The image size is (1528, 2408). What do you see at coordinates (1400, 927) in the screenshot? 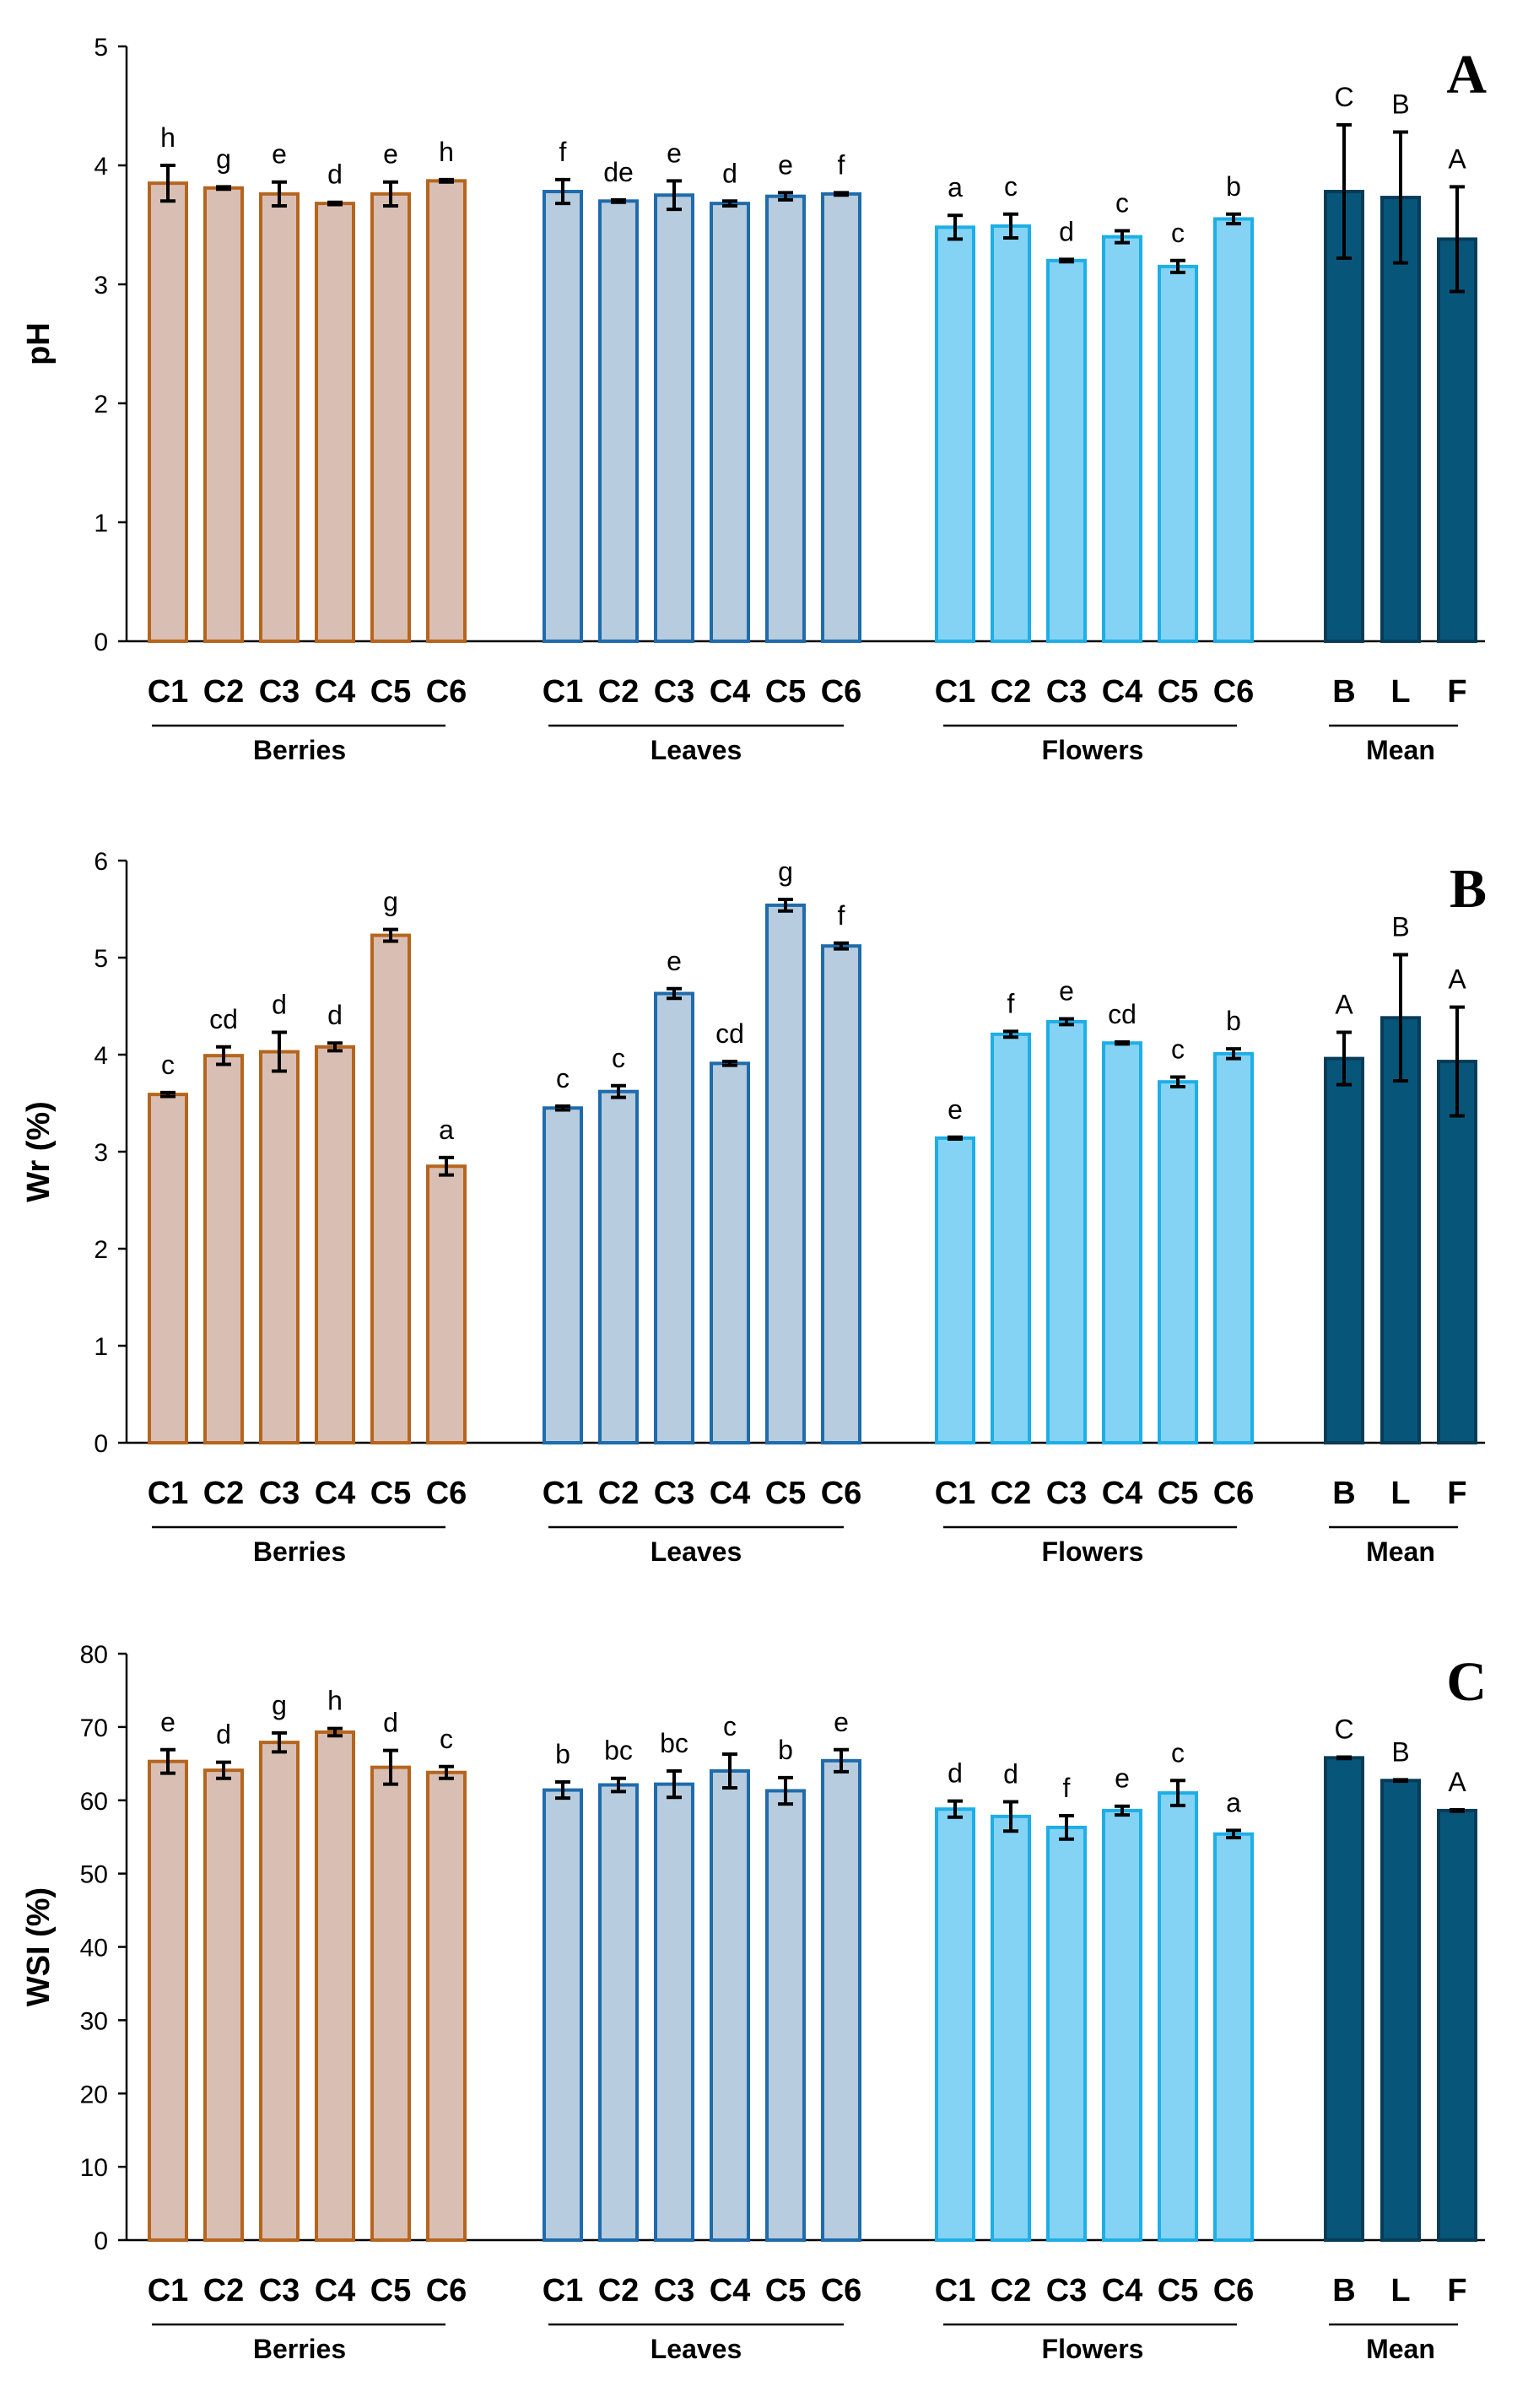
I see `panel-b-mean-significance-letter: B` at bounding box center [1400, 927].